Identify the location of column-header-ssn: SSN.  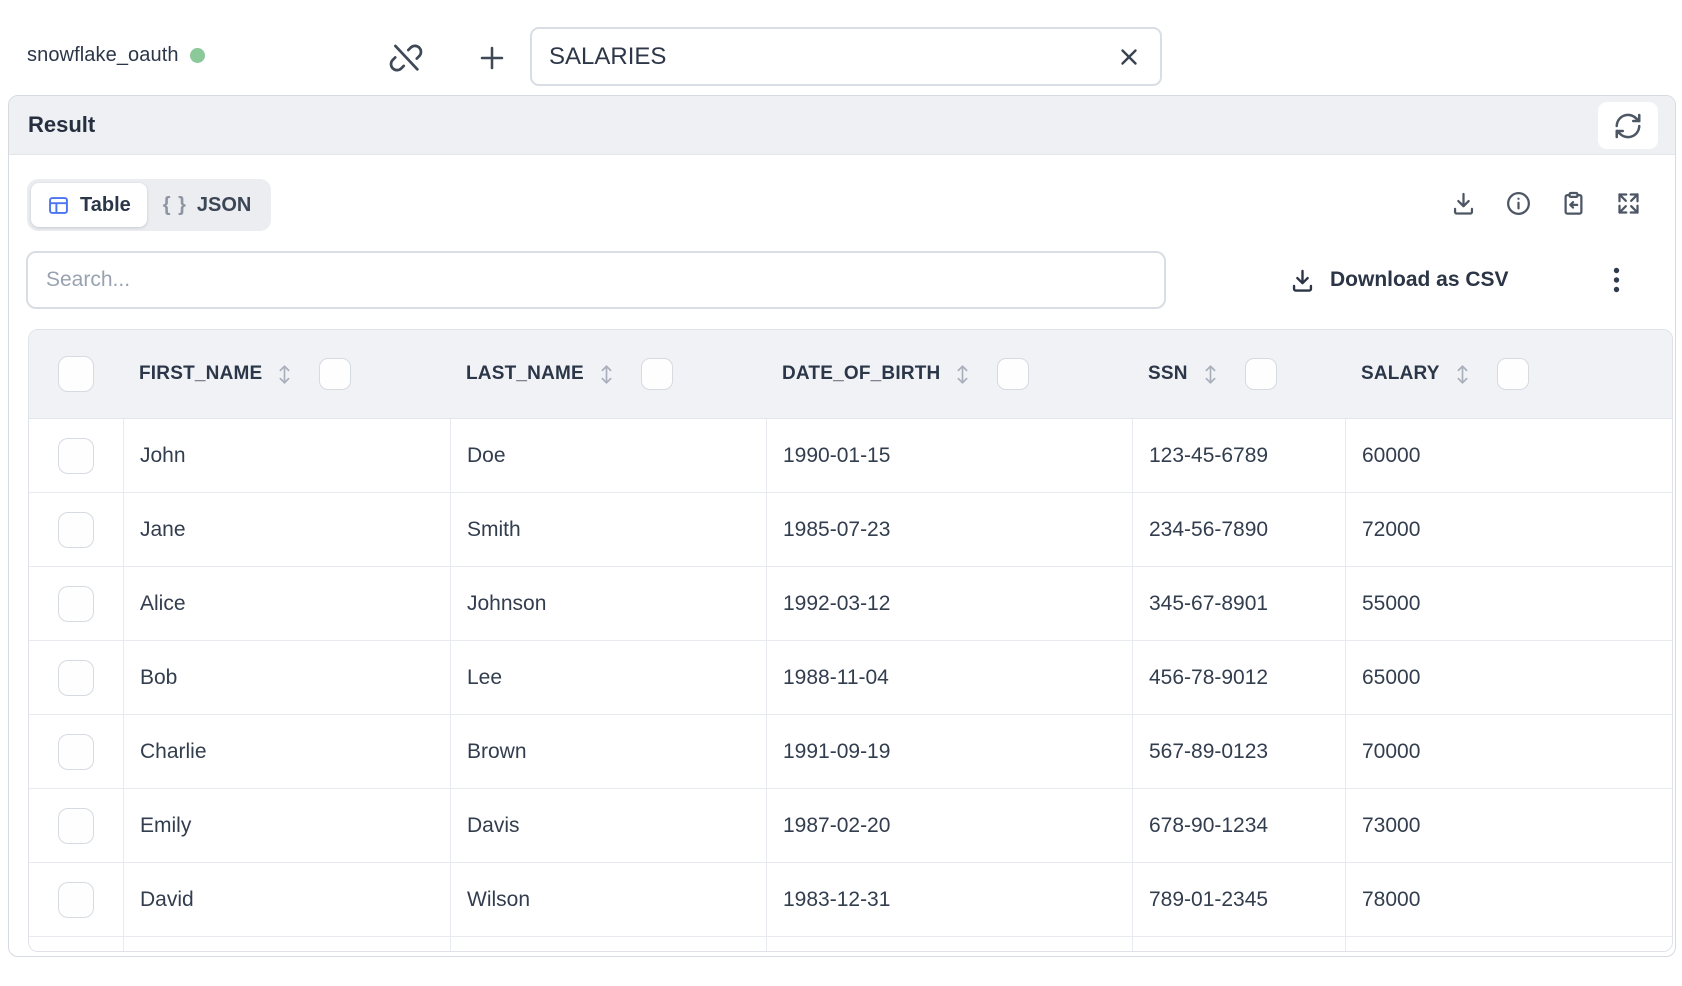
(1238, 374).